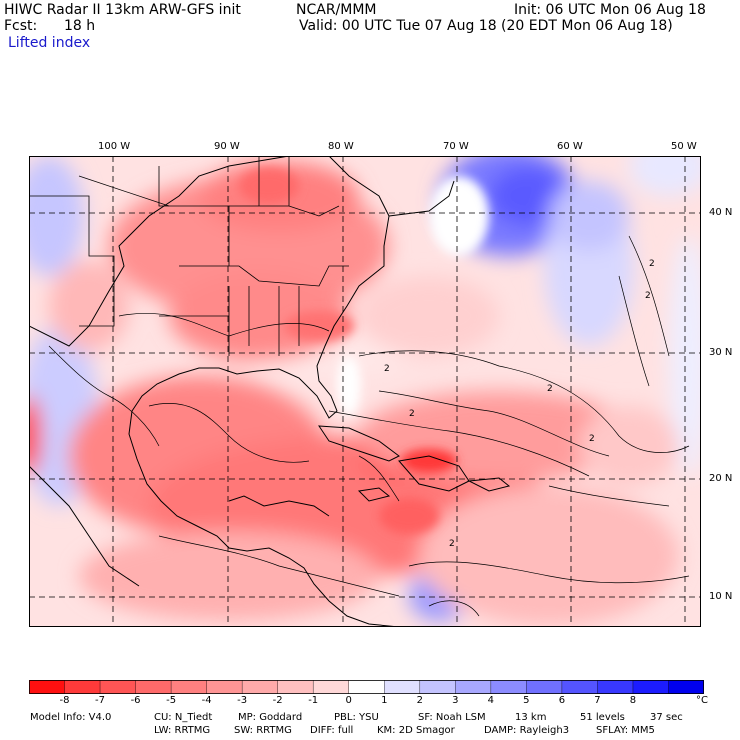 The image size is (740, 740). Describe the element at coordinates (384, 700) in the screenshot. I see `colorbar-tick-label: 1` at that location.